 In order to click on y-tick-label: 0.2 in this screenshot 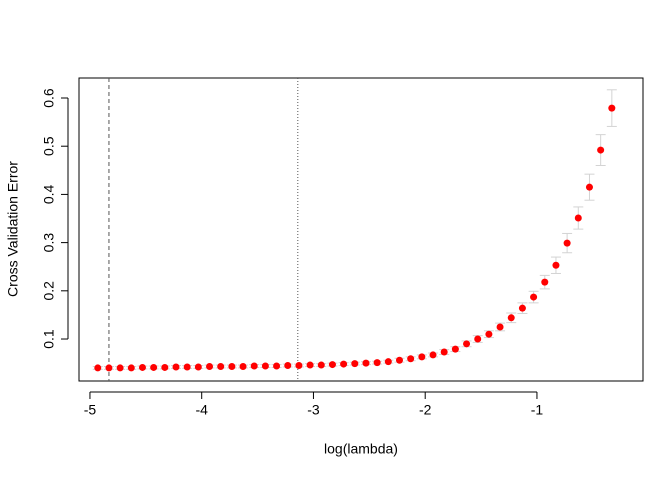, I will do `click(49, 291)`.